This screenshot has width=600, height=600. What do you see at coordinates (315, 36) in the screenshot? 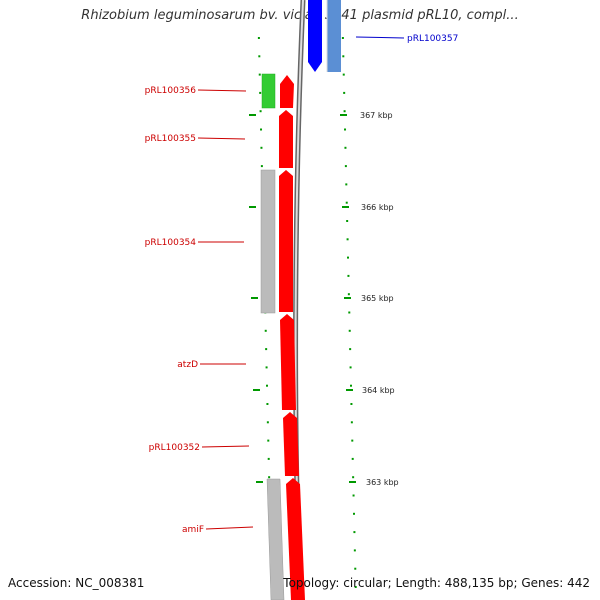
I see `gene-forward-blue` at bounding box center [315, 36].